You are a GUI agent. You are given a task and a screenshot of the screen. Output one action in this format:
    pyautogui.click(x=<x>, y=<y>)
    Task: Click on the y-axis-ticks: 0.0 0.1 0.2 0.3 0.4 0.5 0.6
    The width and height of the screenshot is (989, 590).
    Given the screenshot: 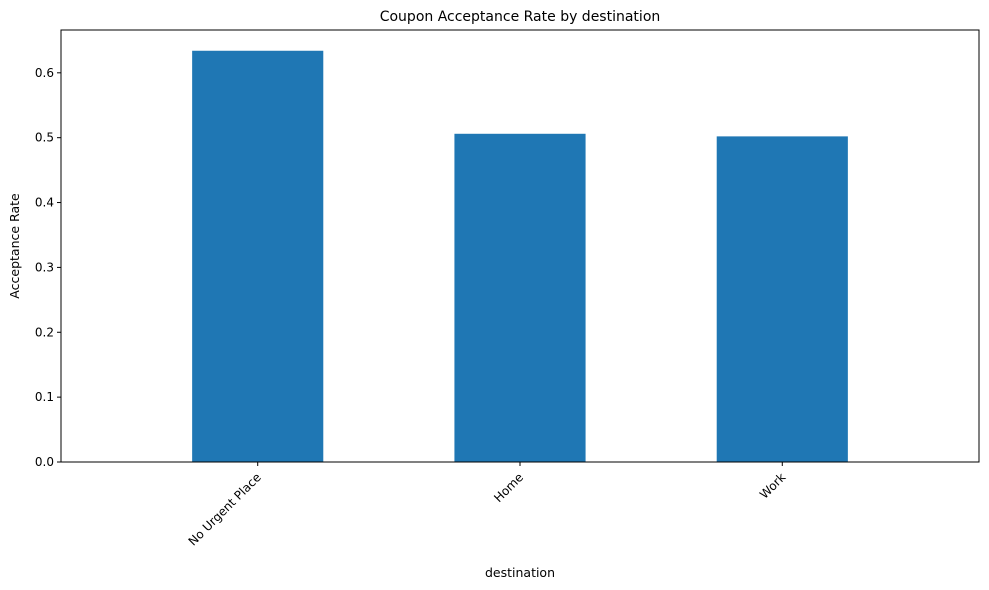 What is the action you would take?
    pyautogui.click(x=48, y=267)
    